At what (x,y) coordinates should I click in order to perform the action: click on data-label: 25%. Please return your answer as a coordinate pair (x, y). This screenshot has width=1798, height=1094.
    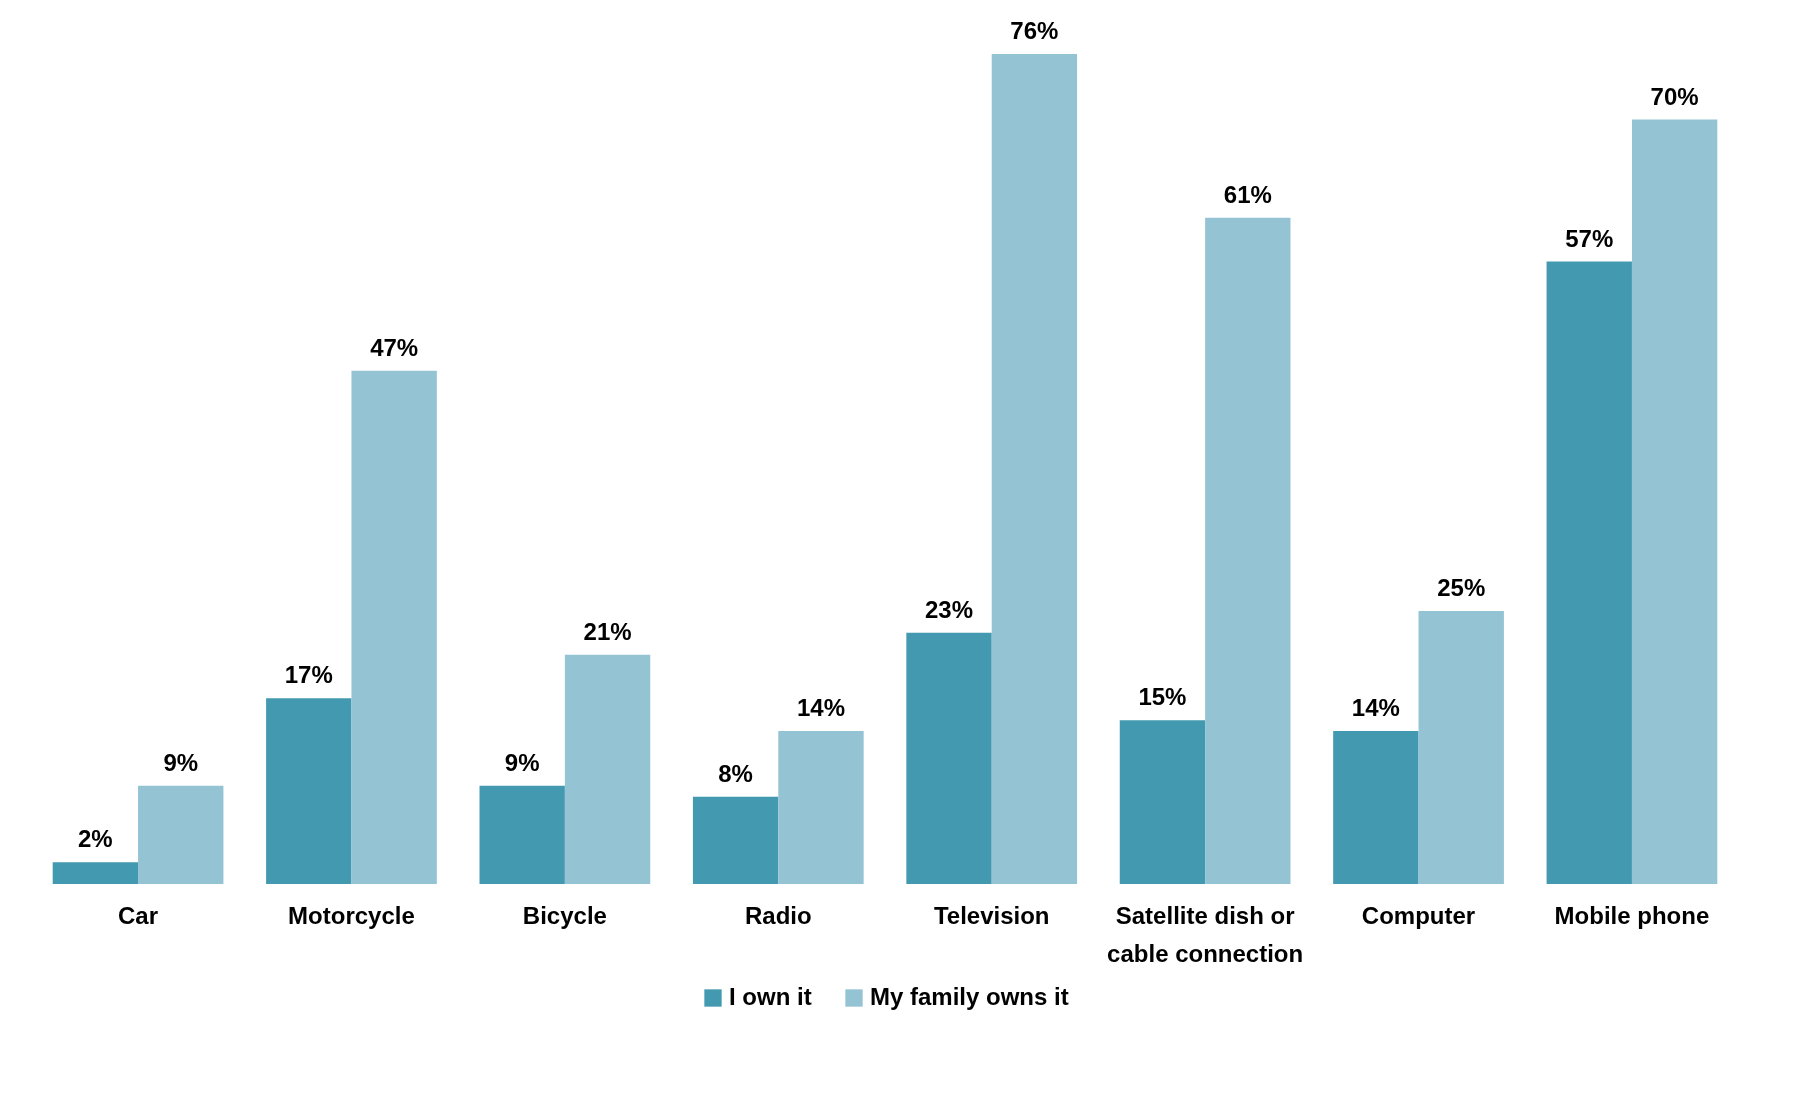
    Looking at the image, I should click on (1461, 587).